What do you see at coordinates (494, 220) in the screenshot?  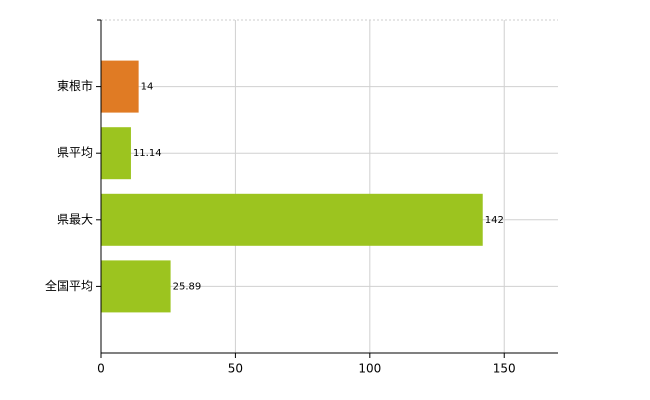 I see `data-label: 142` at bounding box center [494, 220].